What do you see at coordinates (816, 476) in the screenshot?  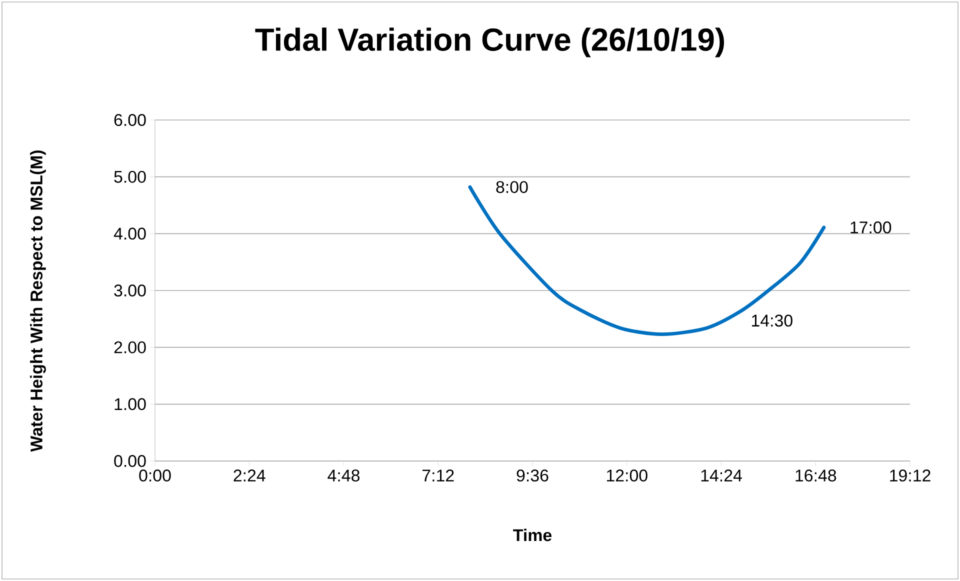 I see `x-tick-label: 16:48` at bounding box center [816, 476].